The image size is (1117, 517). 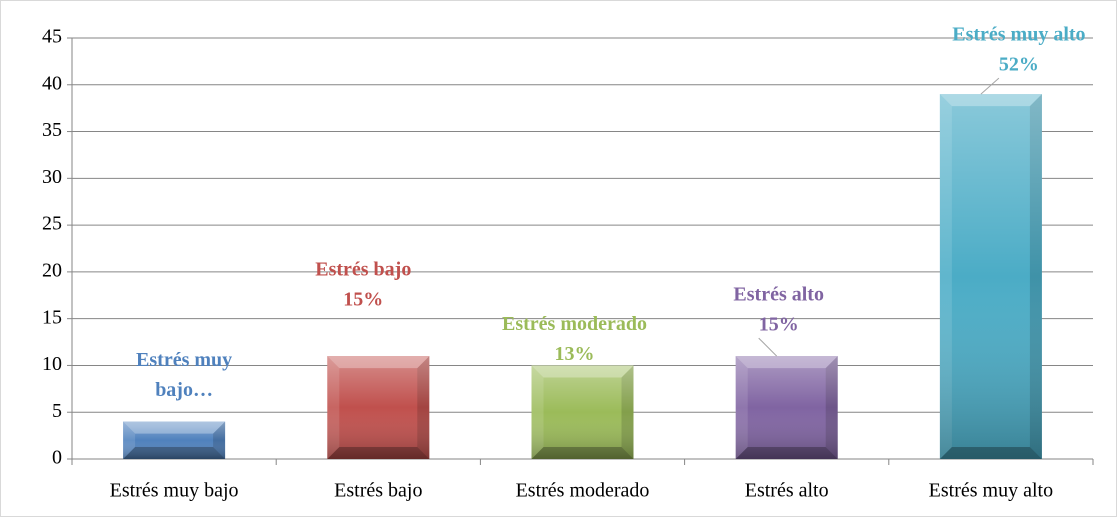 What do you see at coordinates (174, 491) in the screenshot?
I see `x-tick-label: Estrés muy bajo` at bounding box center [174, 491].